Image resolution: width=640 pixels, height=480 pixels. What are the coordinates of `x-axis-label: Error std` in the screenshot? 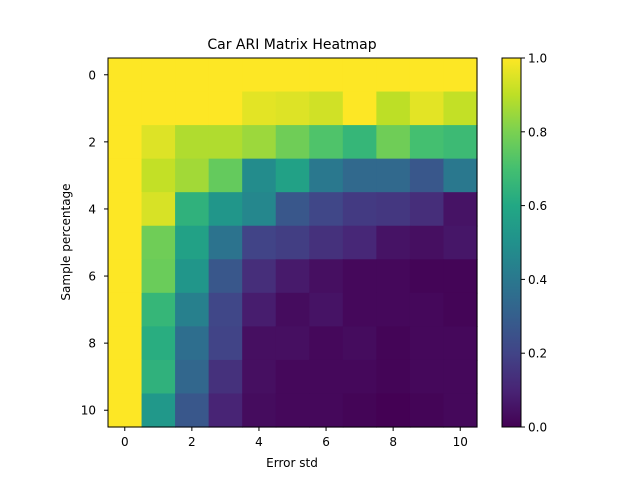 It's located at (292, 463).